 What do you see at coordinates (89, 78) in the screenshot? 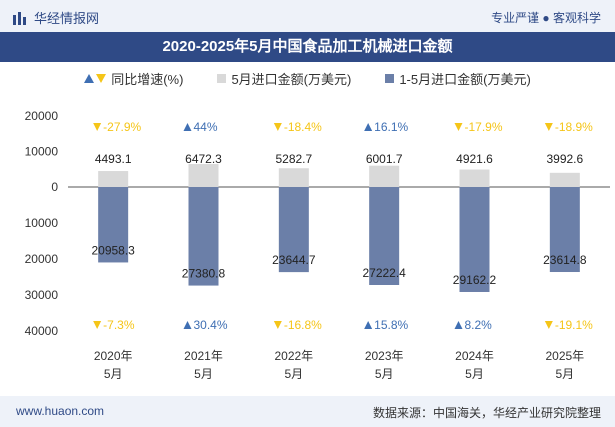
I see `growth-up-triangle-icon` at bounding box center [89, 78].